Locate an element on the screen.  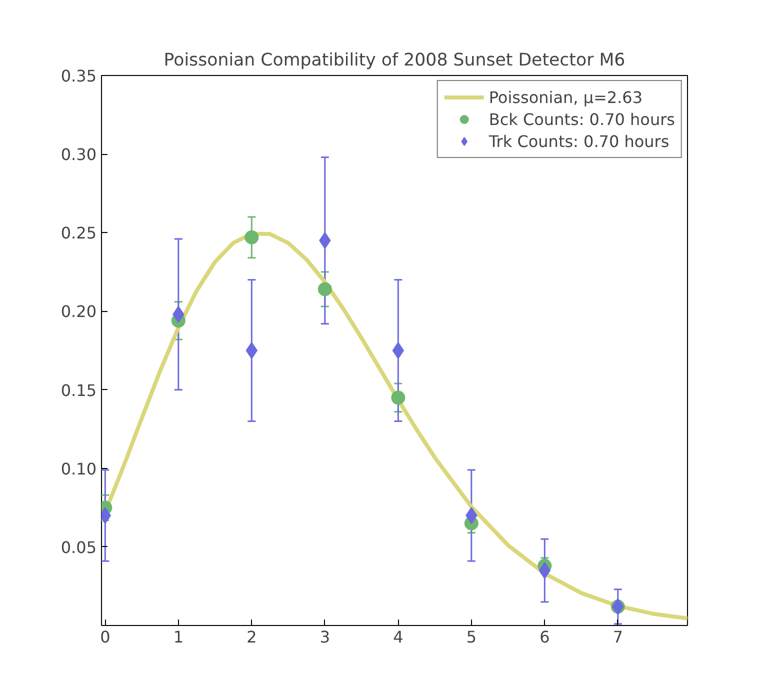
x-tick-label: 7 is located at coordinates (618, 637).